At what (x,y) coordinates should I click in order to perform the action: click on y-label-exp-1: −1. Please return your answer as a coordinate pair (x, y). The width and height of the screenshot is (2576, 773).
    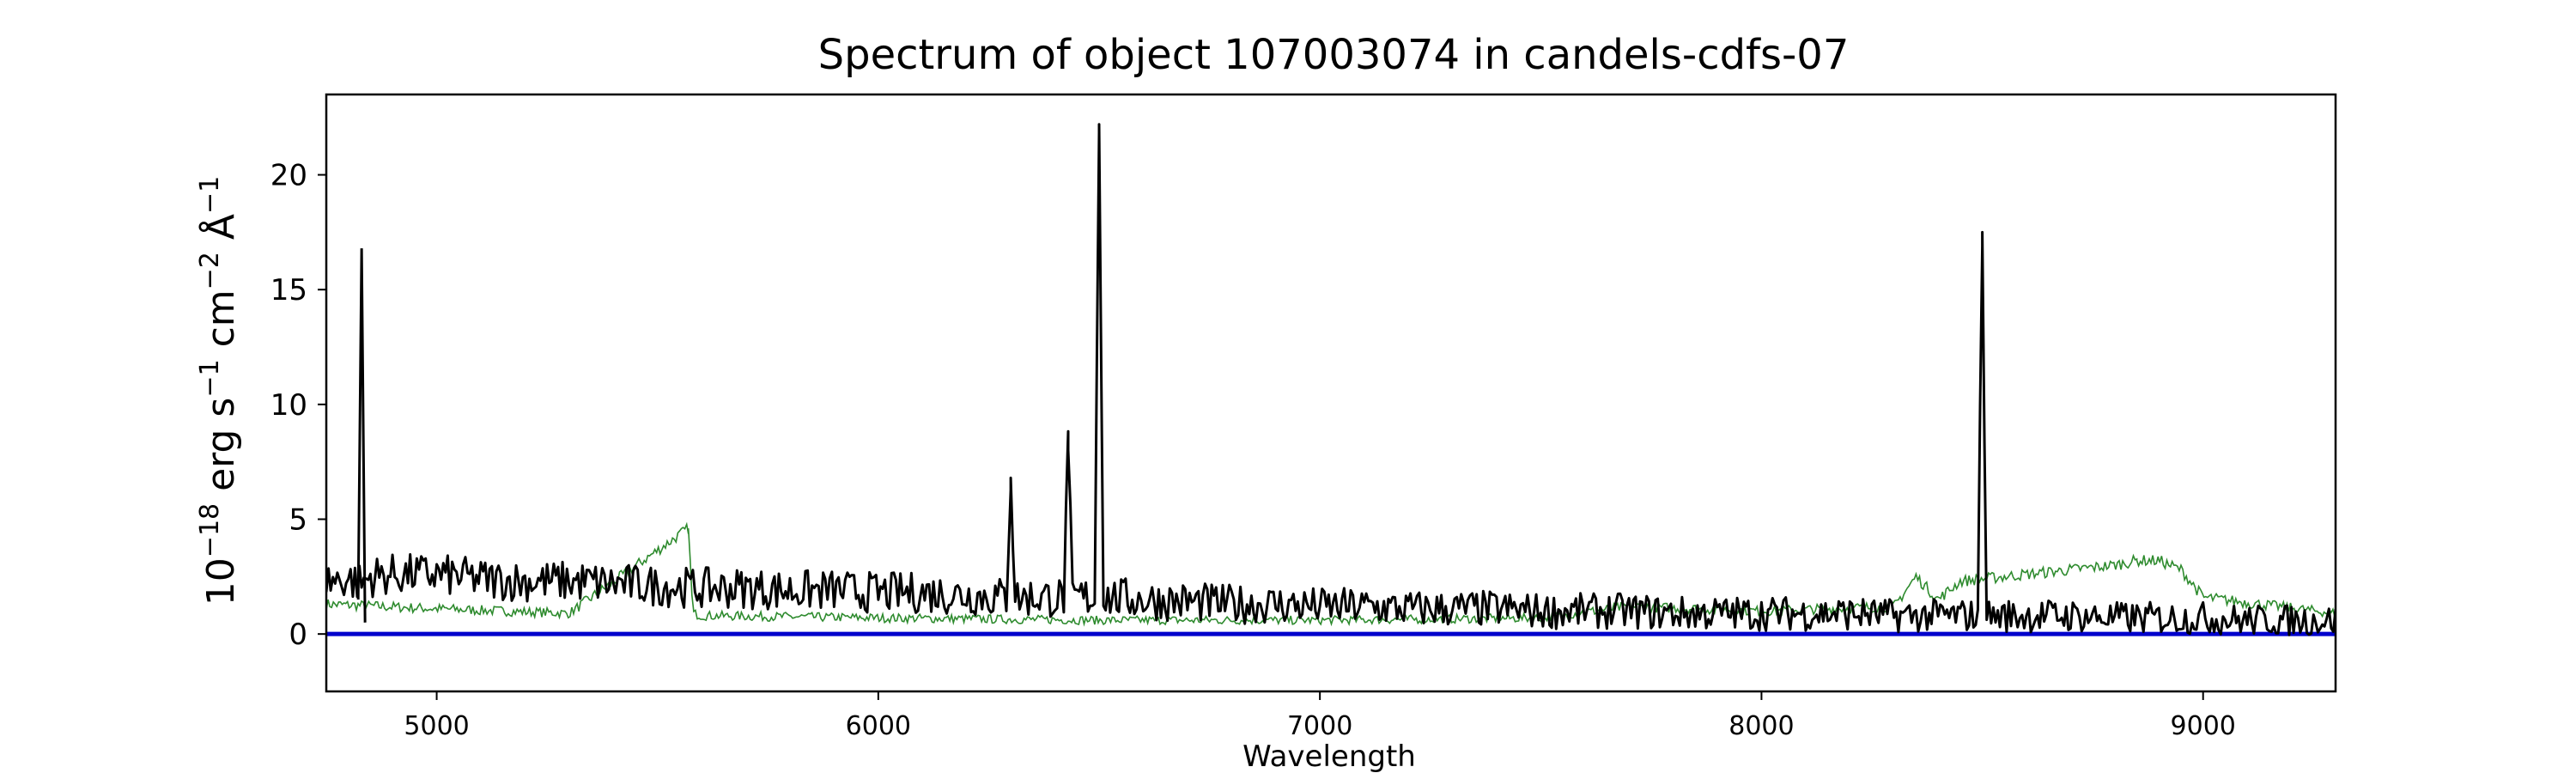
    Looking at the image, I should click on (210, 378).